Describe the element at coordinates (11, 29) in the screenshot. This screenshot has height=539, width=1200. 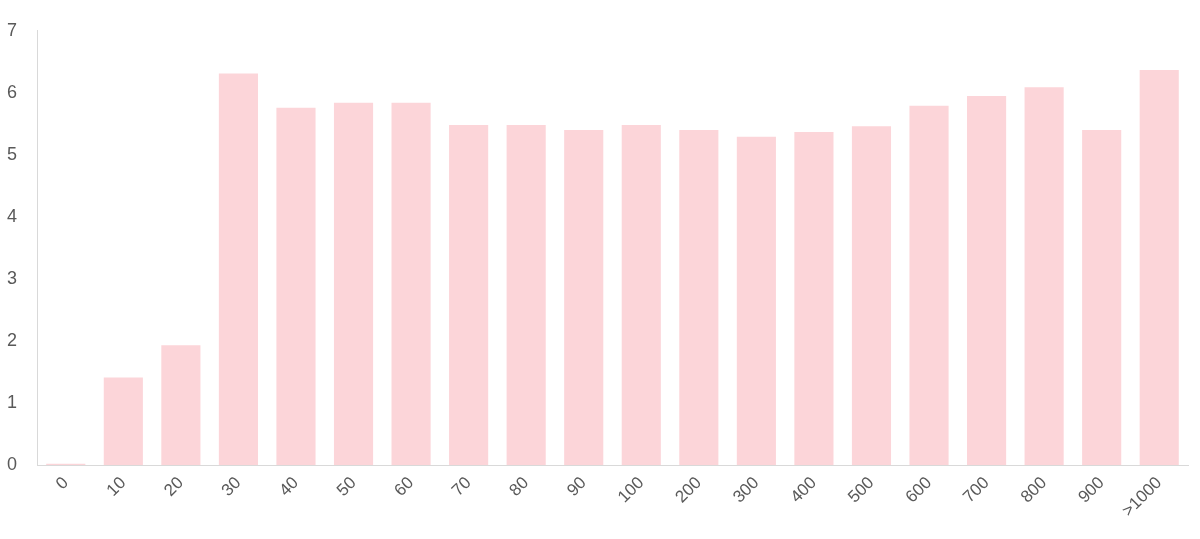
I see `y-tick-label: 7` at that location.